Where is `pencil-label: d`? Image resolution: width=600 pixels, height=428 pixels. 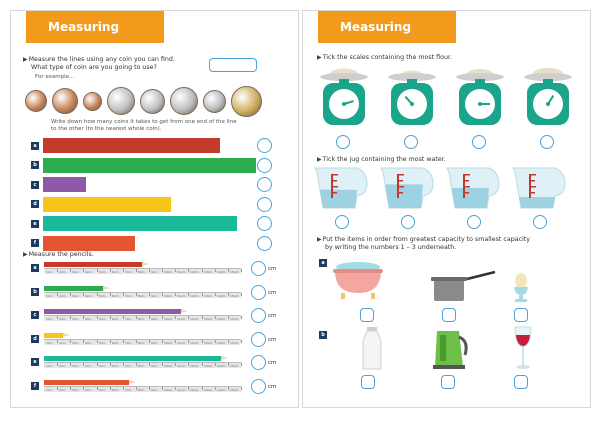 pencil-label: d is located at coordinates (35, 338).